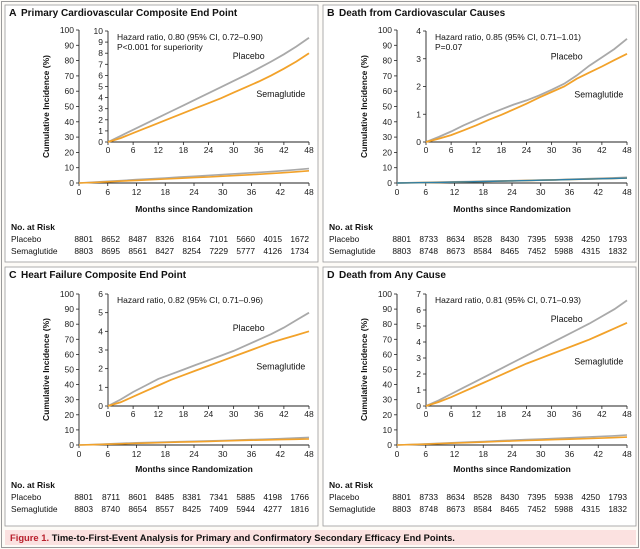 The image size is (640, 549). What do you see at coordinates (208, 86) in the screenshot?
I see `inset-background` at bounding box center [208, 86].